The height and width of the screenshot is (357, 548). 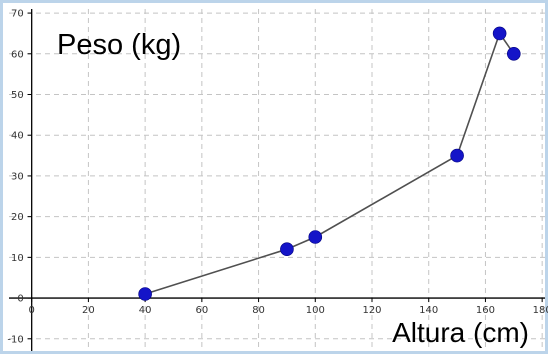 I want to click on x-tick-label-40: 40, so click(x=145, y=310).